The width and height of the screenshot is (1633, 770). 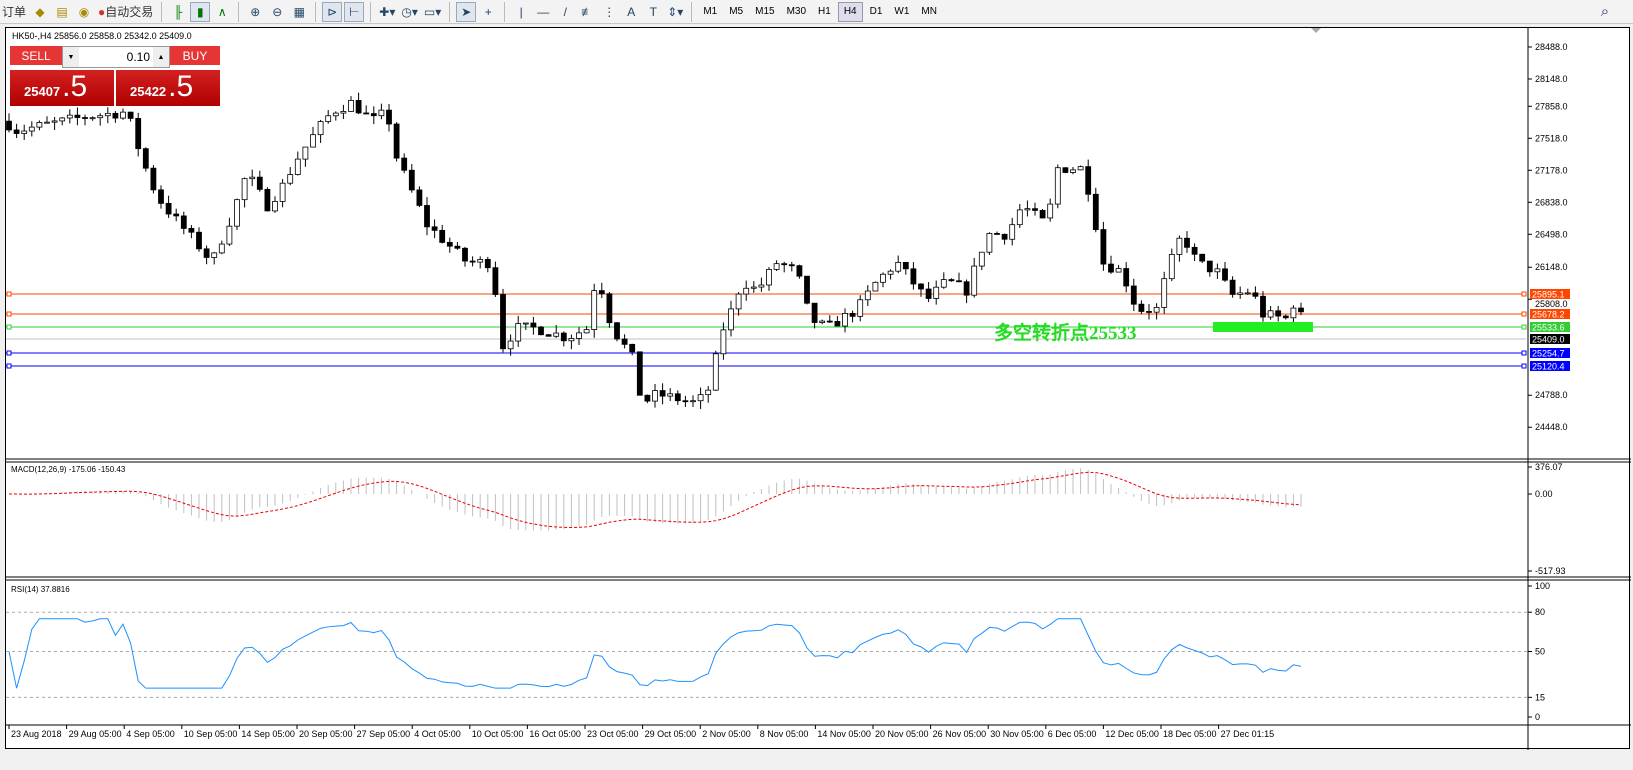 What do you see at coordinates (62, 88) in the screenshot?
I see `sell-price: 25407.5` at bounding box center [62, 88].